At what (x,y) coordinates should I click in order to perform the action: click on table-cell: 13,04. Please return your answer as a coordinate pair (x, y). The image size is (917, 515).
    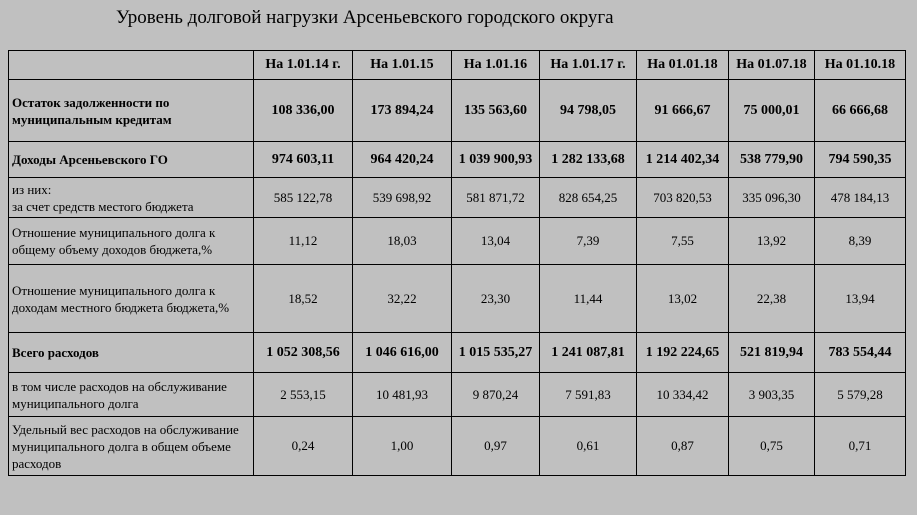
    Looking at the image, I should click on (495, 241).